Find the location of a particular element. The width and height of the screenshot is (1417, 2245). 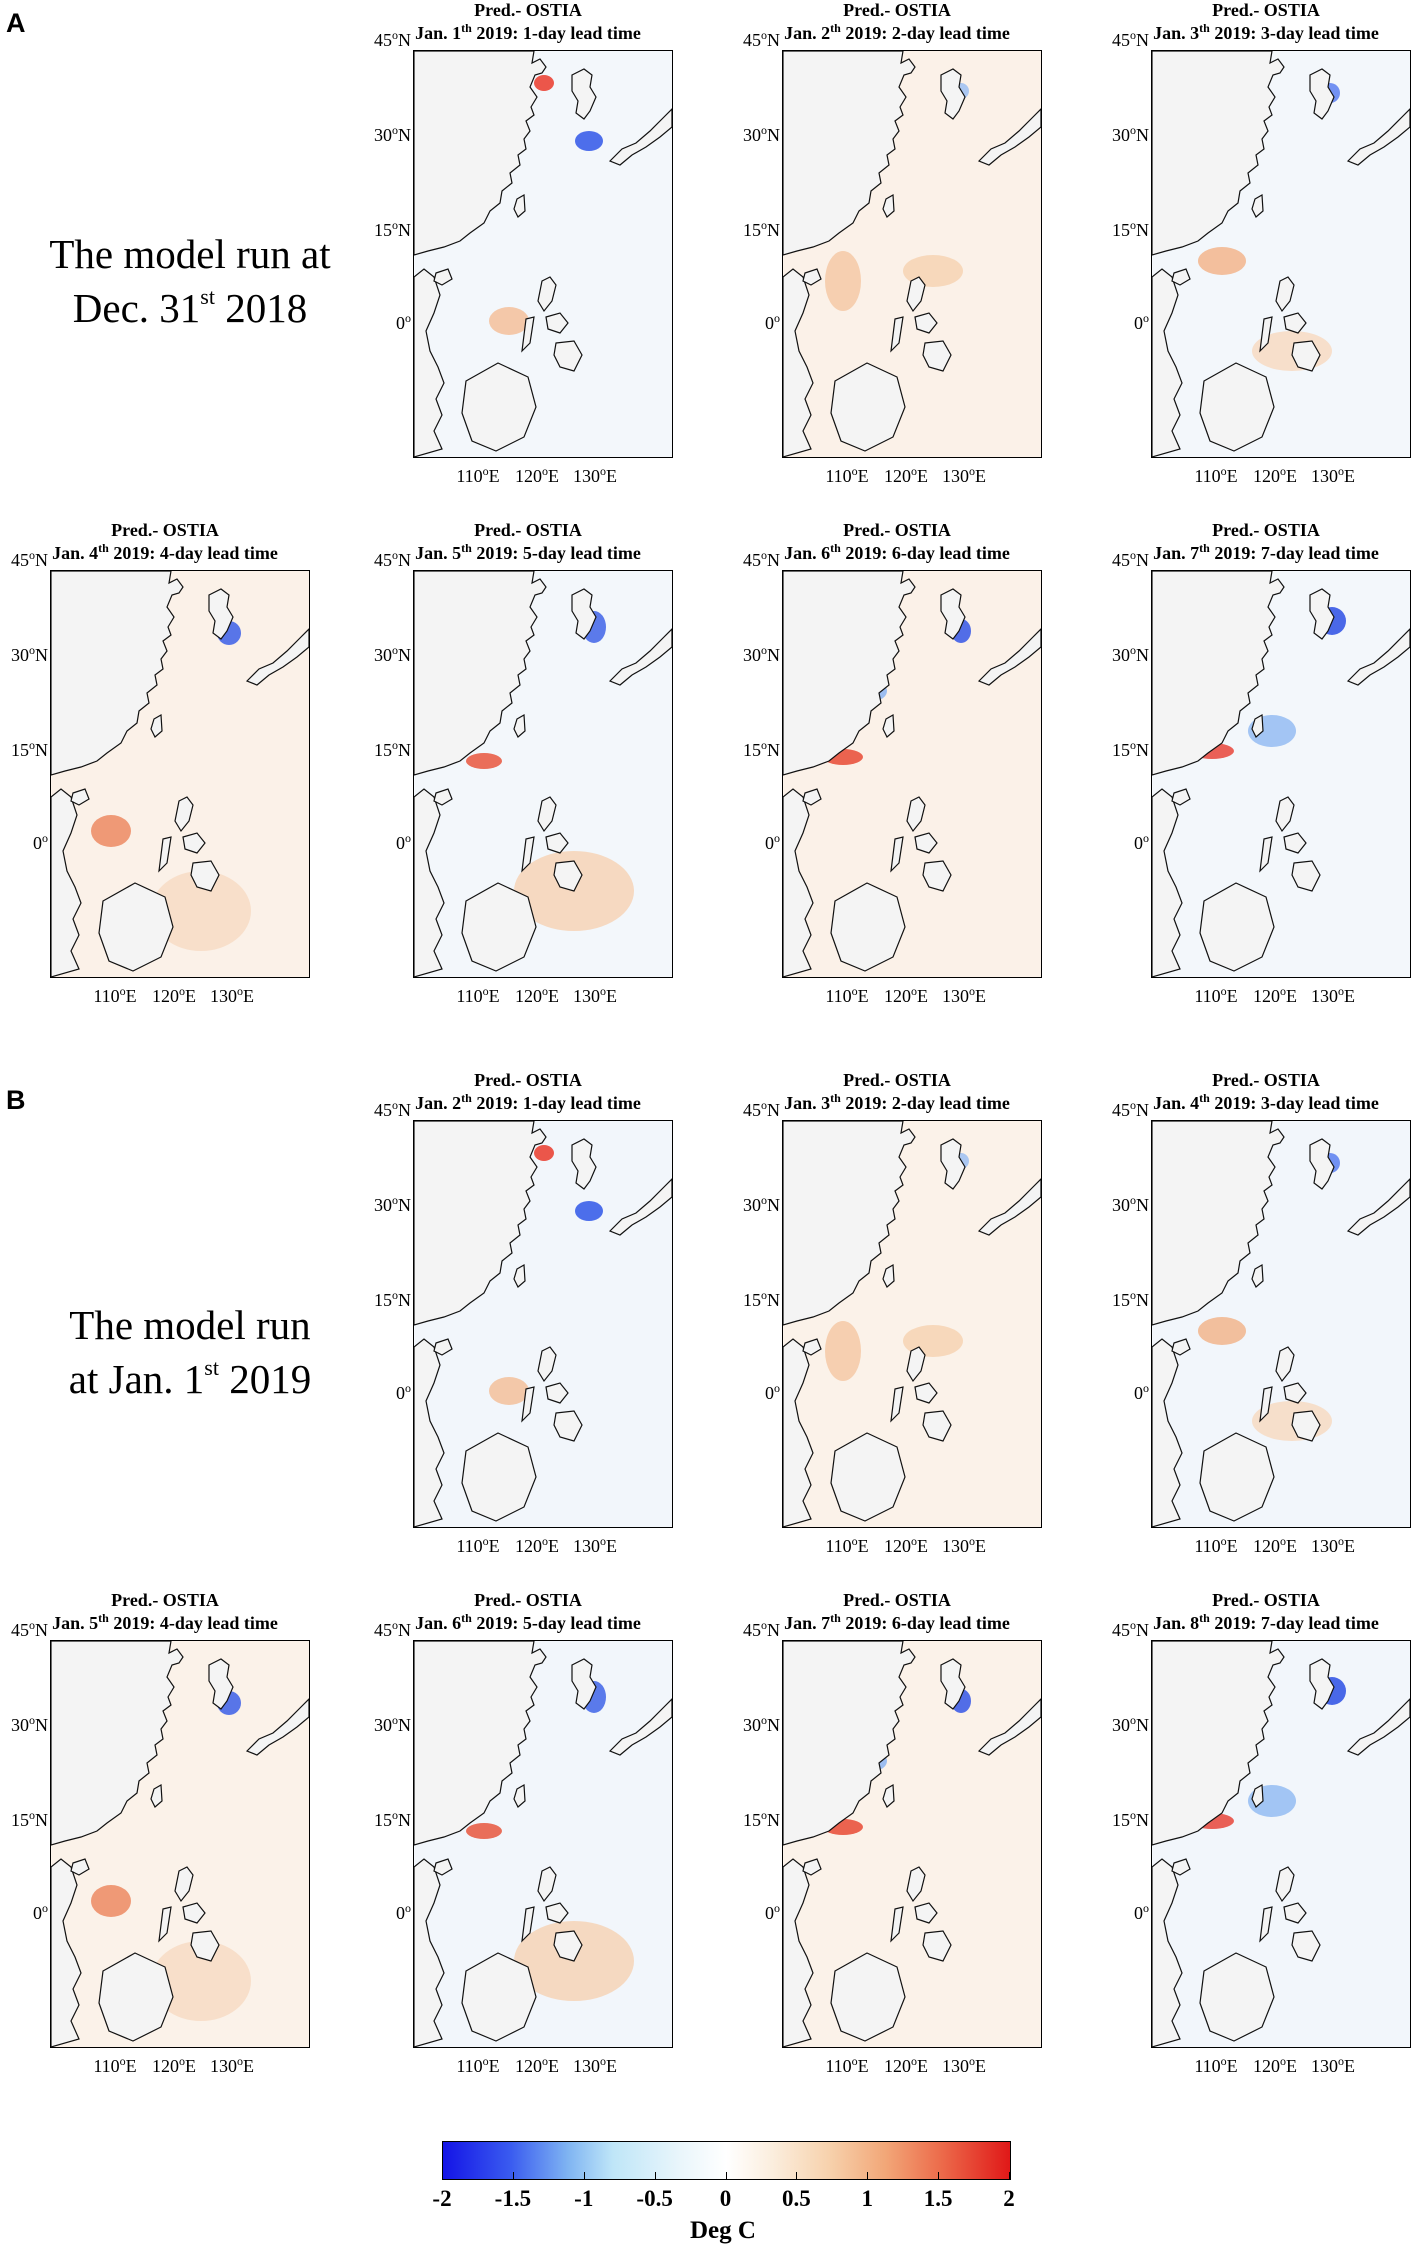

map-date-lead: Jan. 3th 2019: 2-day lead time is located at coordinates (897, 1102).